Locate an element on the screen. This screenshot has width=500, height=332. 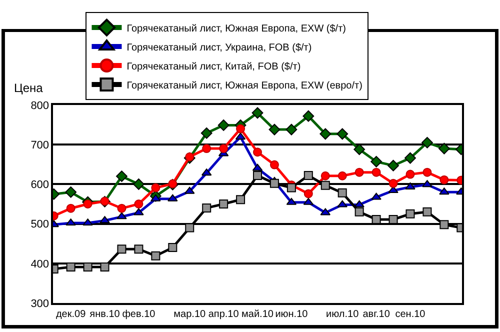
x-tick-label: дек.09 is located at coordinates (71, 314).